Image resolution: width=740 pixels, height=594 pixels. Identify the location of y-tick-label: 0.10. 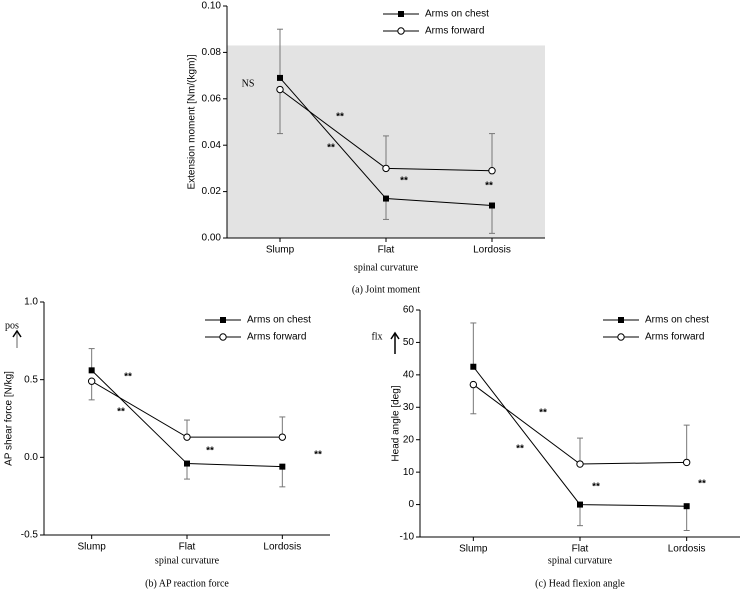
(212, 6).